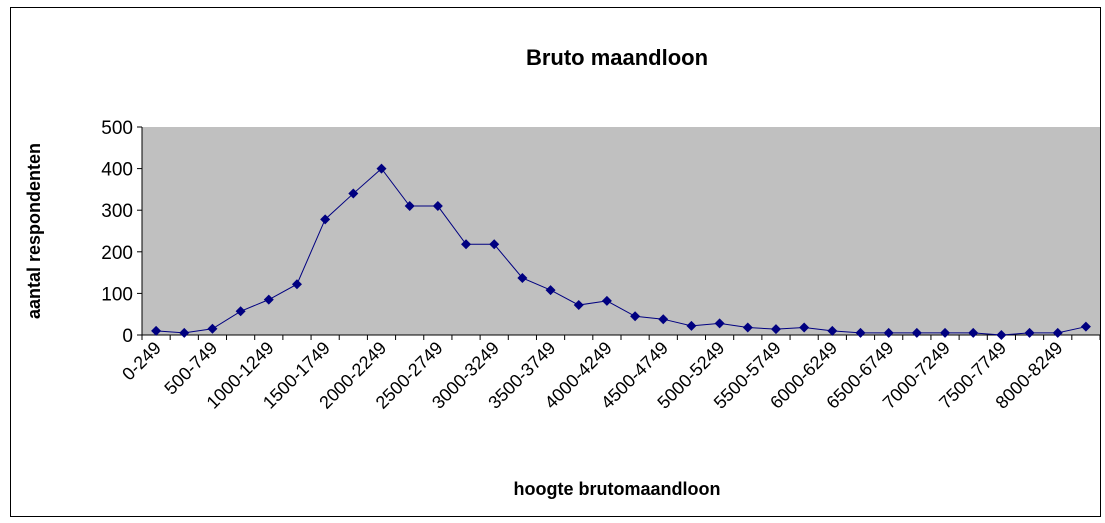 The height and width of the screenshot is (523, 1105). I want to click on y-tick-label: 500, so click(117, 128).